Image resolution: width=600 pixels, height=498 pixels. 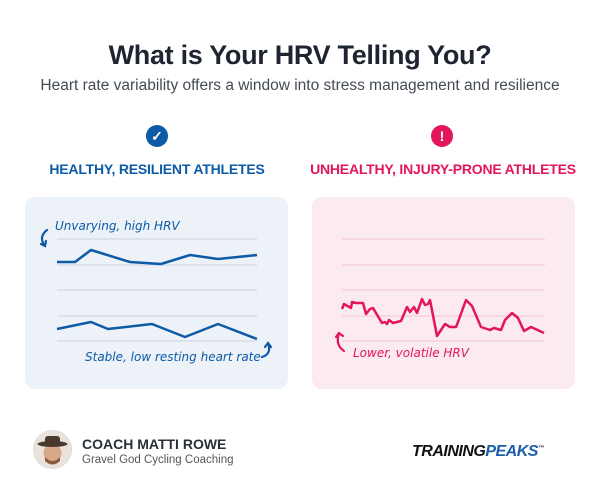 I want to click on logo-tm: ™, so click(x=540, y=448).